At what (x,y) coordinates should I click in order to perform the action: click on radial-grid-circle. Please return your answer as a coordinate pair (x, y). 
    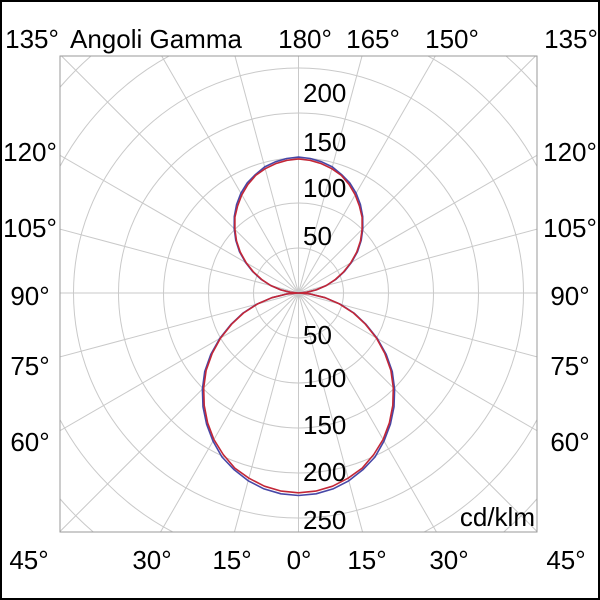
    Looking at the image, I should click on (298, 293).